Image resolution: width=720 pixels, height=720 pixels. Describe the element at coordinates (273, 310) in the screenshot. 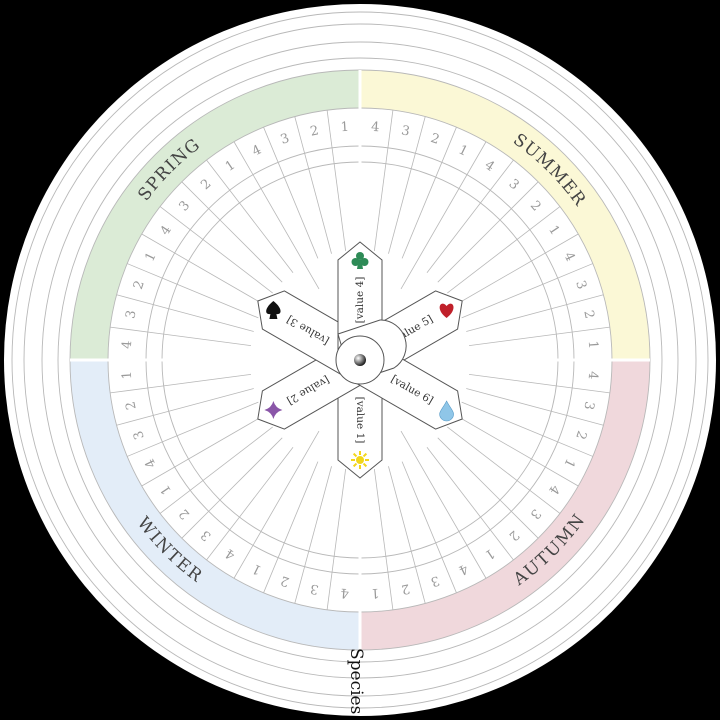

I see `spade-icon` at that location.